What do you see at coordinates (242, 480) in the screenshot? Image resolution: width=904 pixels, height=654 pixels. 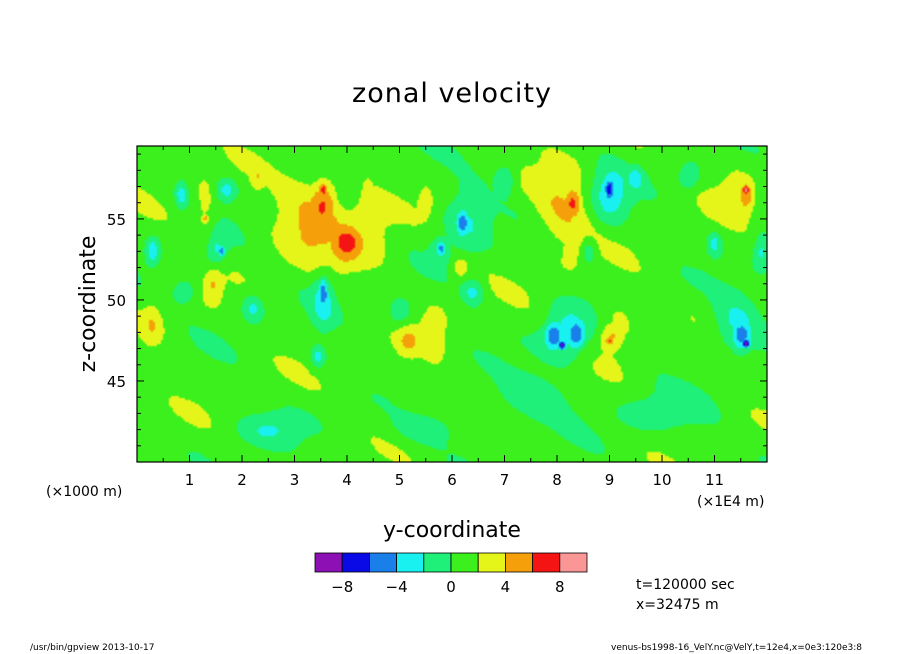 I see `x-tick-label: 2` at bounding box center [242, 480].